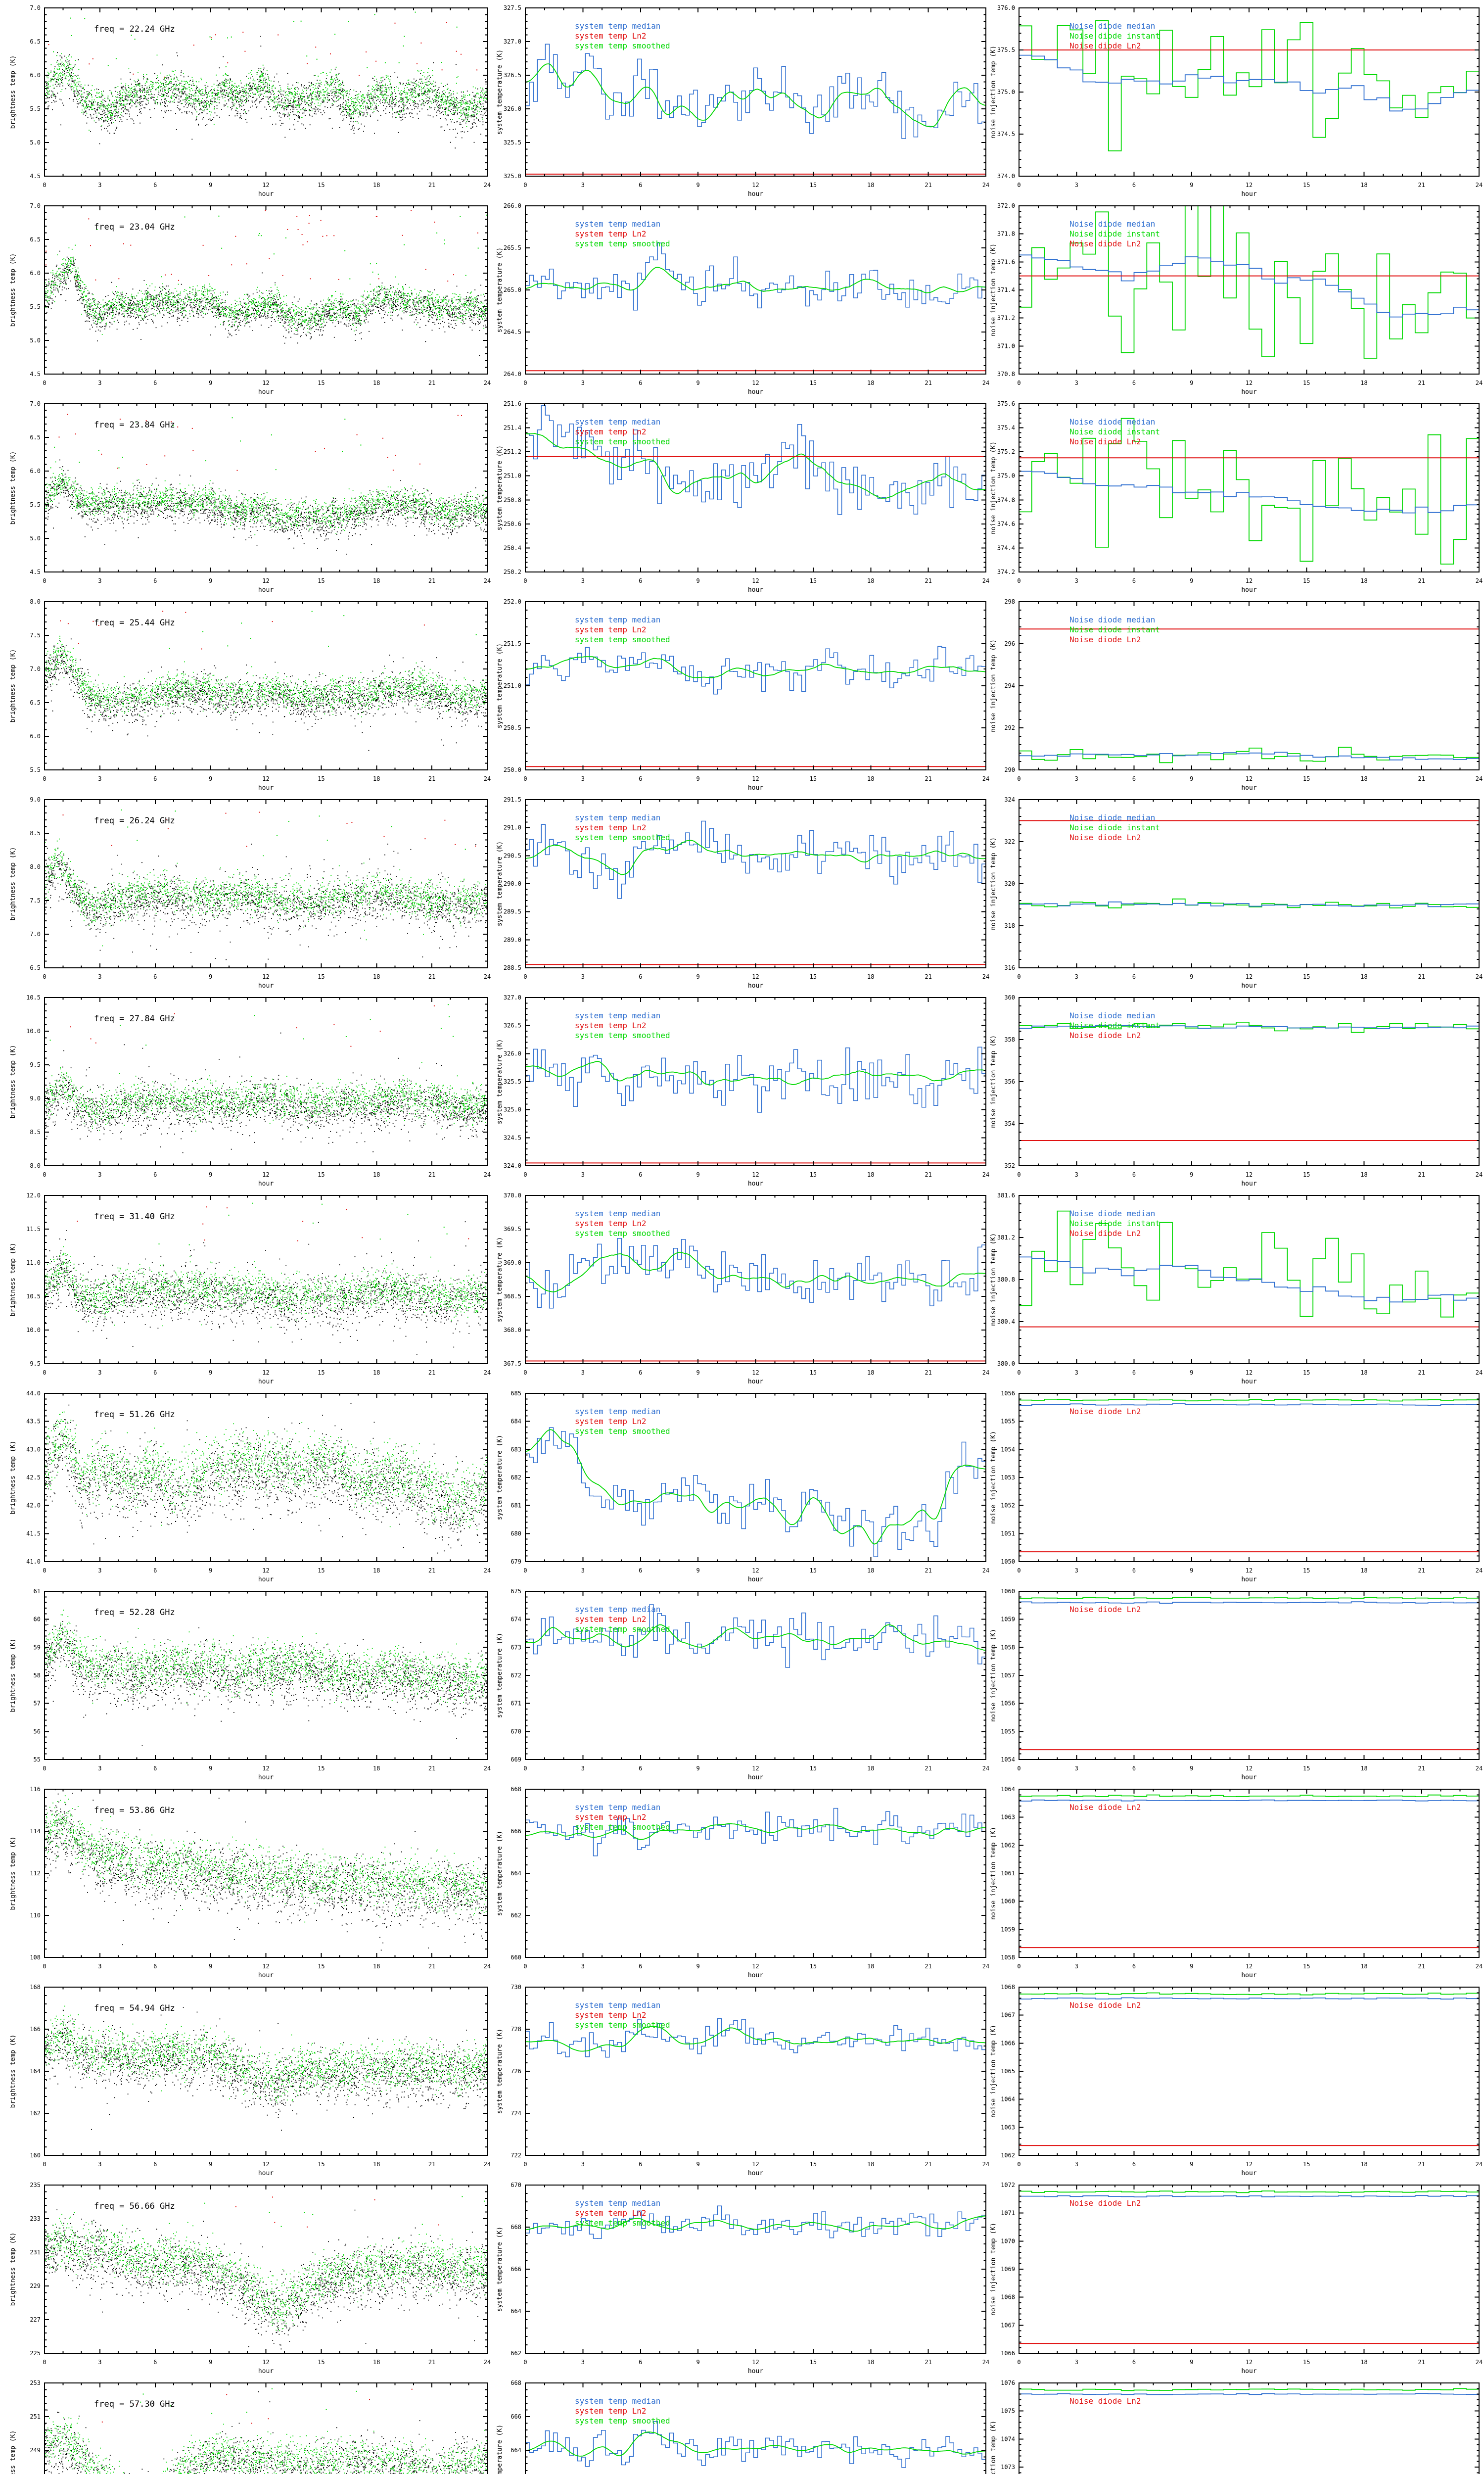 Image resolution: width=1484 pixels, height=2474 pixels. Describe the element at coordinates (33, 998) in the screenshot. I see `y-tick-label: 10.5` at that location.